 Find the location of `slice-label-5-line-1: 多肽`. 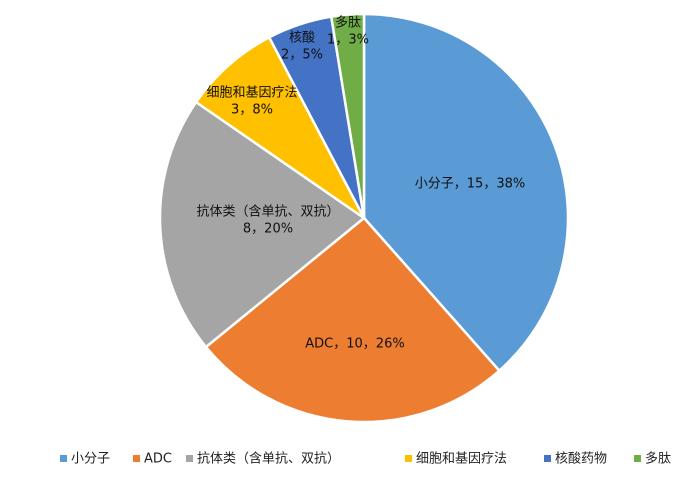

slice-label-5-line-1: 多肽 is located at coordinates (348, 23).